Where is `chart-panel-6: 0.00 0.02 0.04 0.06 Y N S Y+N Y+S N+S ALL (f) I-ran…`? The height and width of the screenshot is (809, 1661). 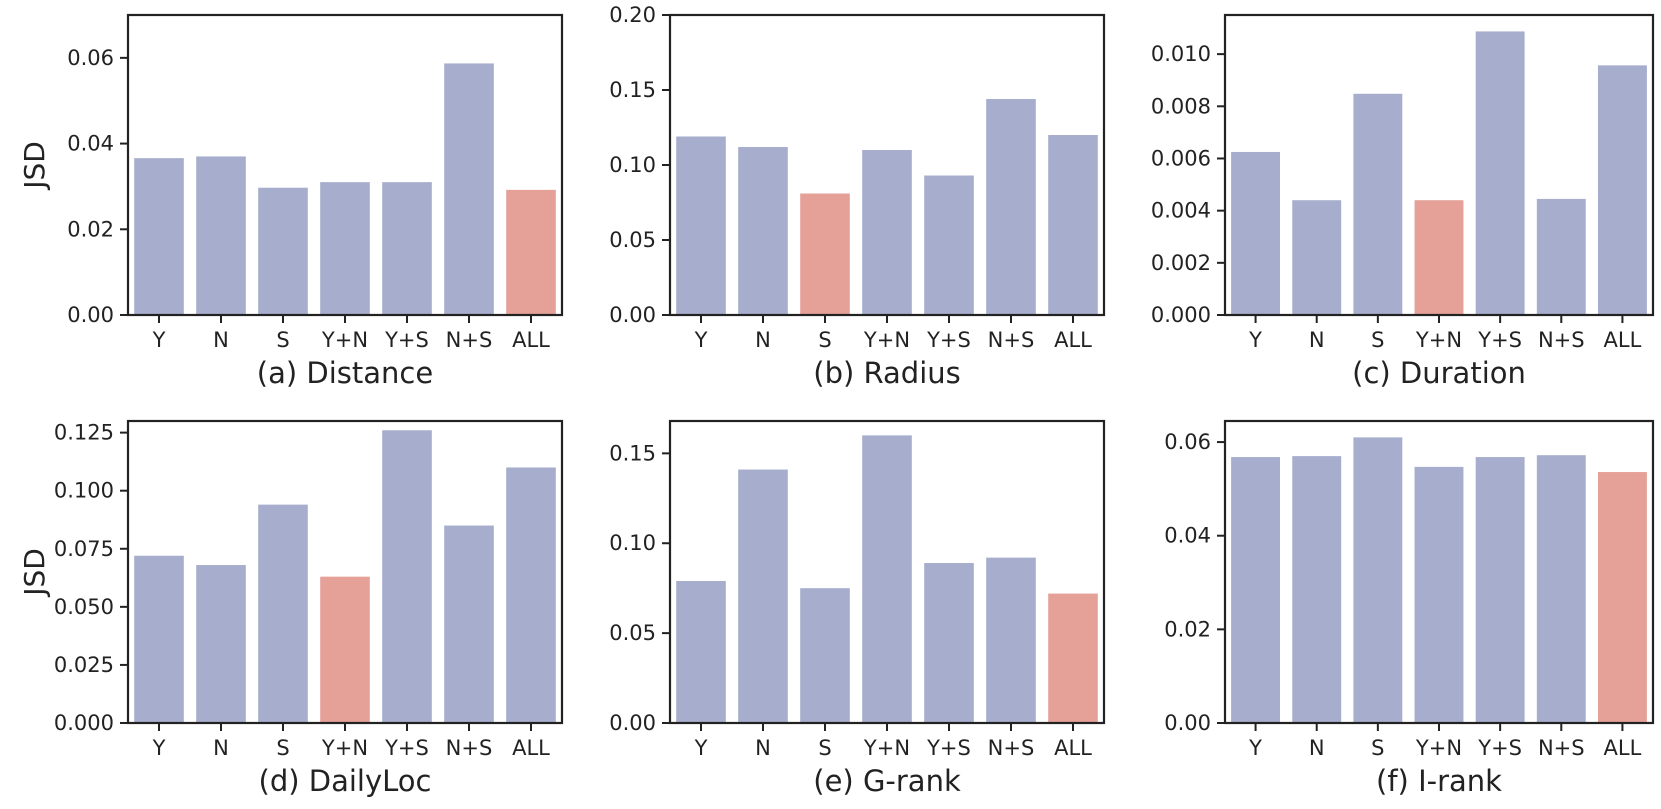
chart-panel-6: 0.00 0.02 0.04 0.06 Y N S Y+N Y+S N+S ALL (f) I-ran… is located at coordinates (1409, 608).